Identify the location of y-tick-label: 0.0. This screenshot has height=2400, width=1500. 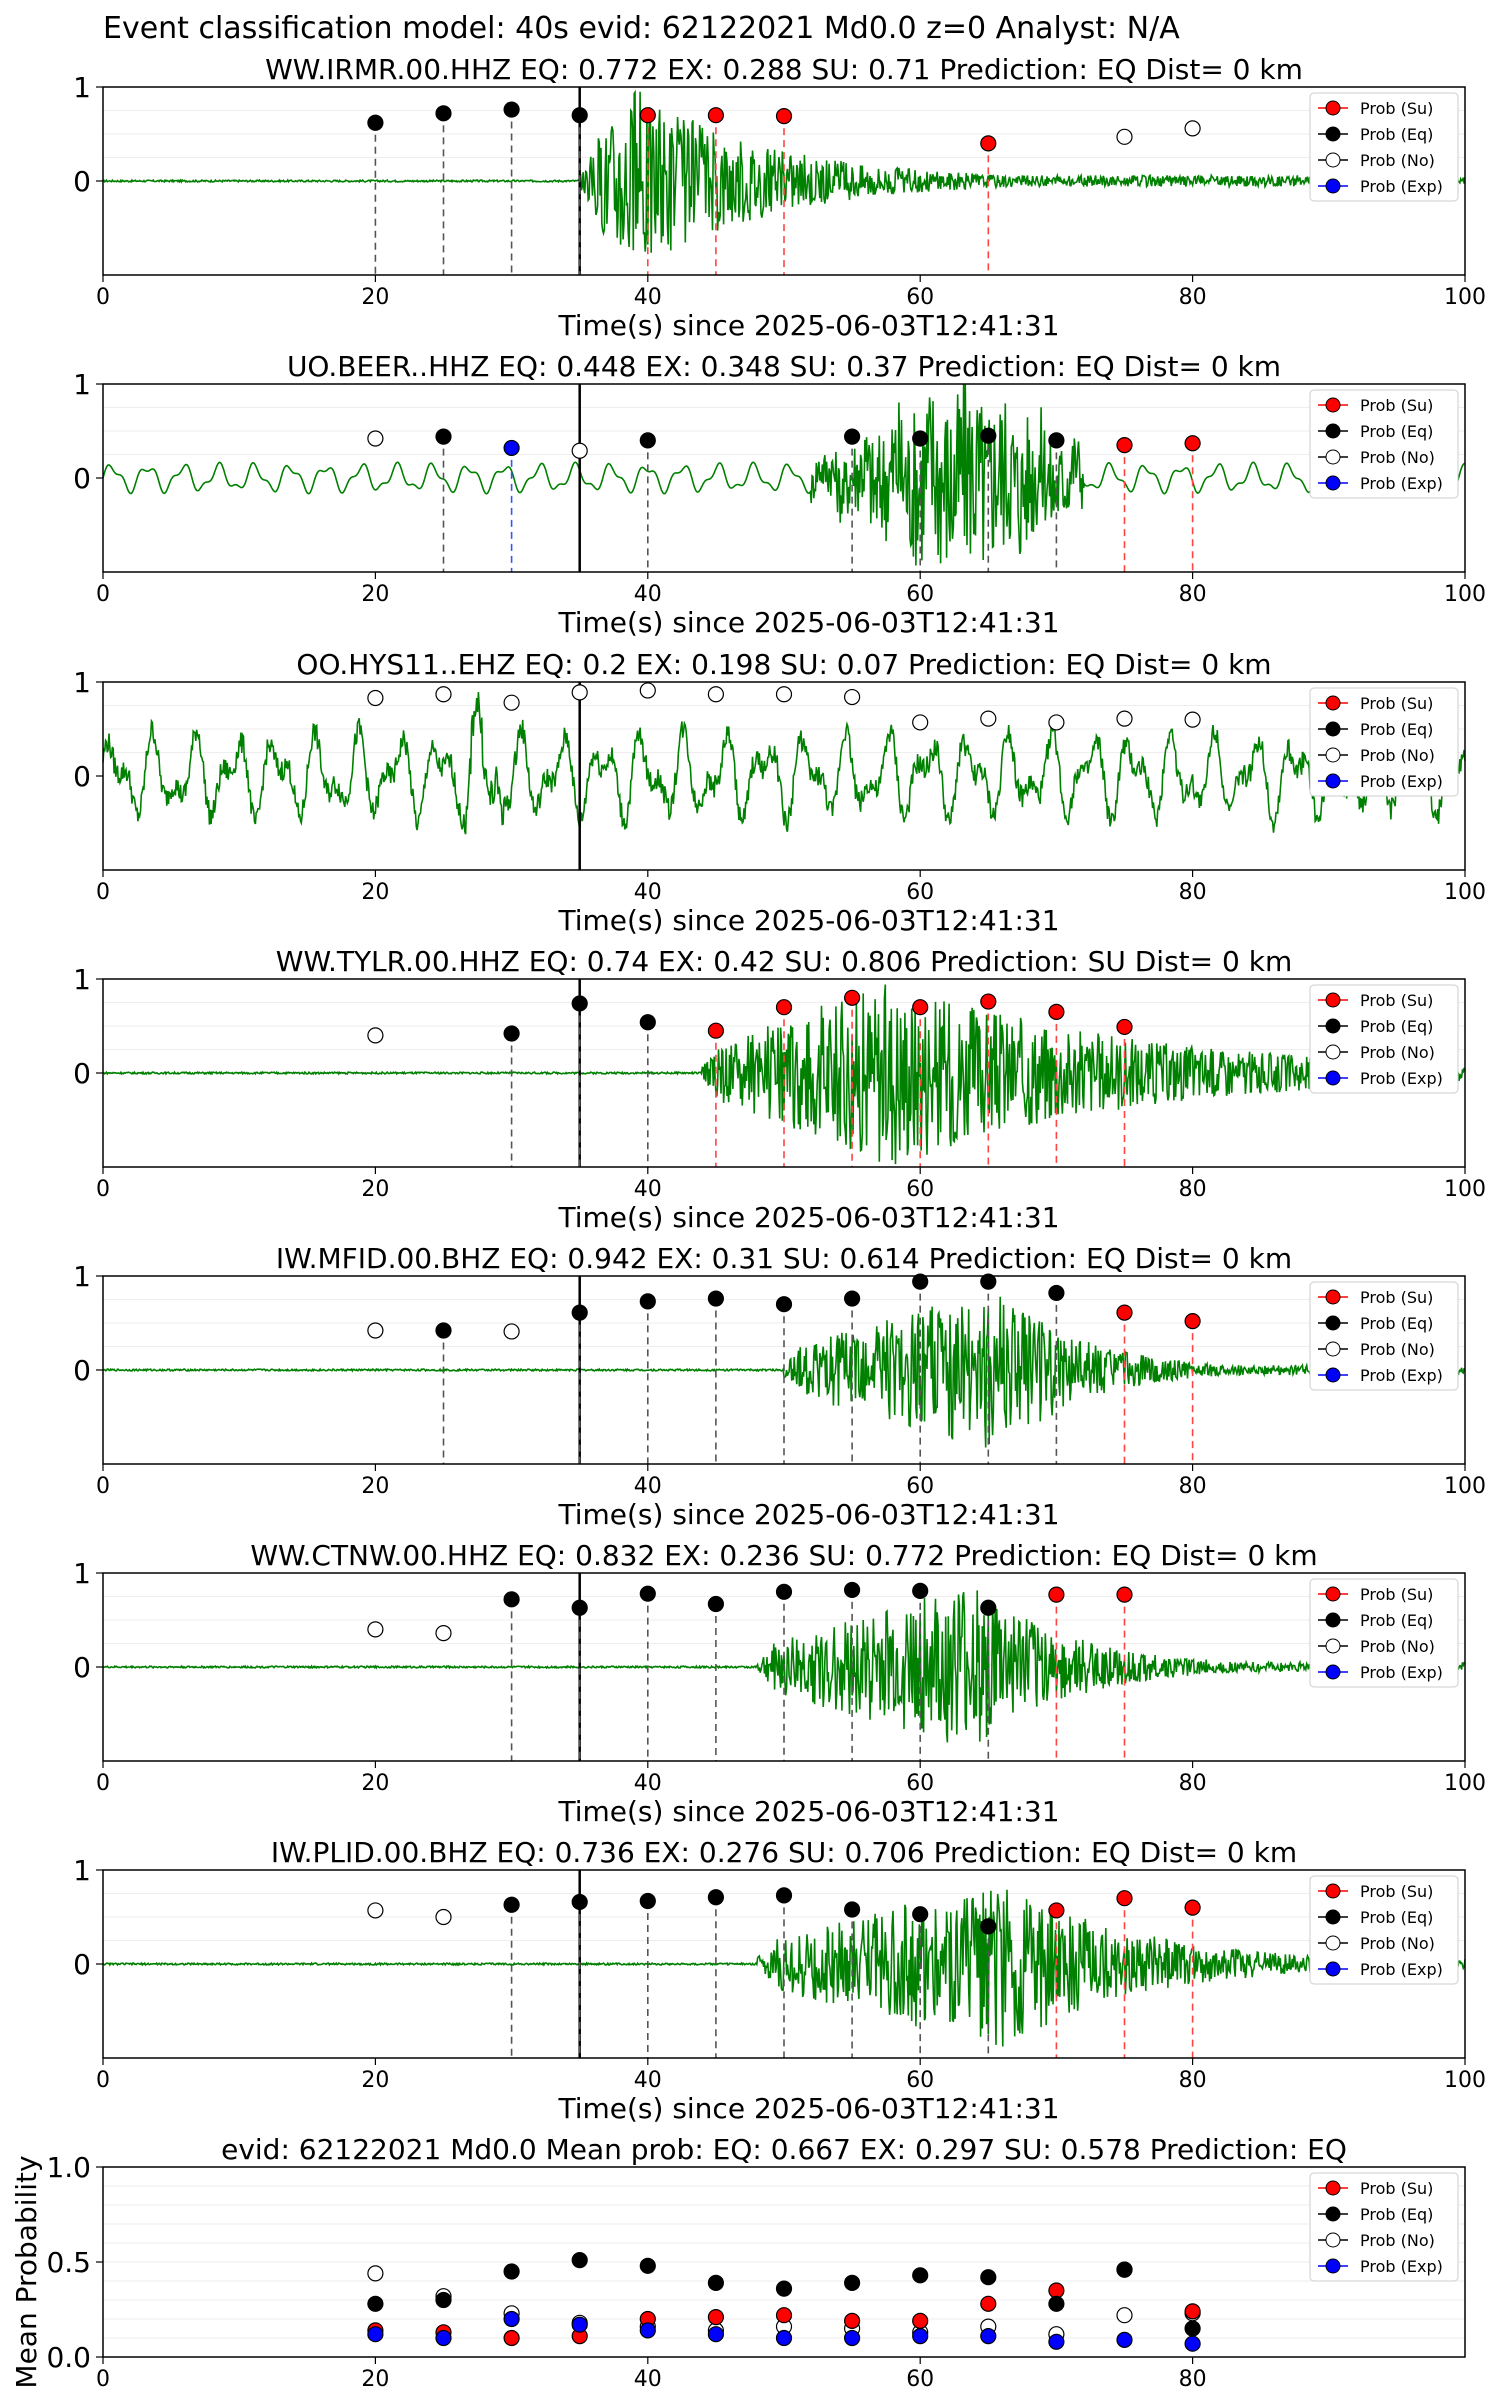
(68, 2357).